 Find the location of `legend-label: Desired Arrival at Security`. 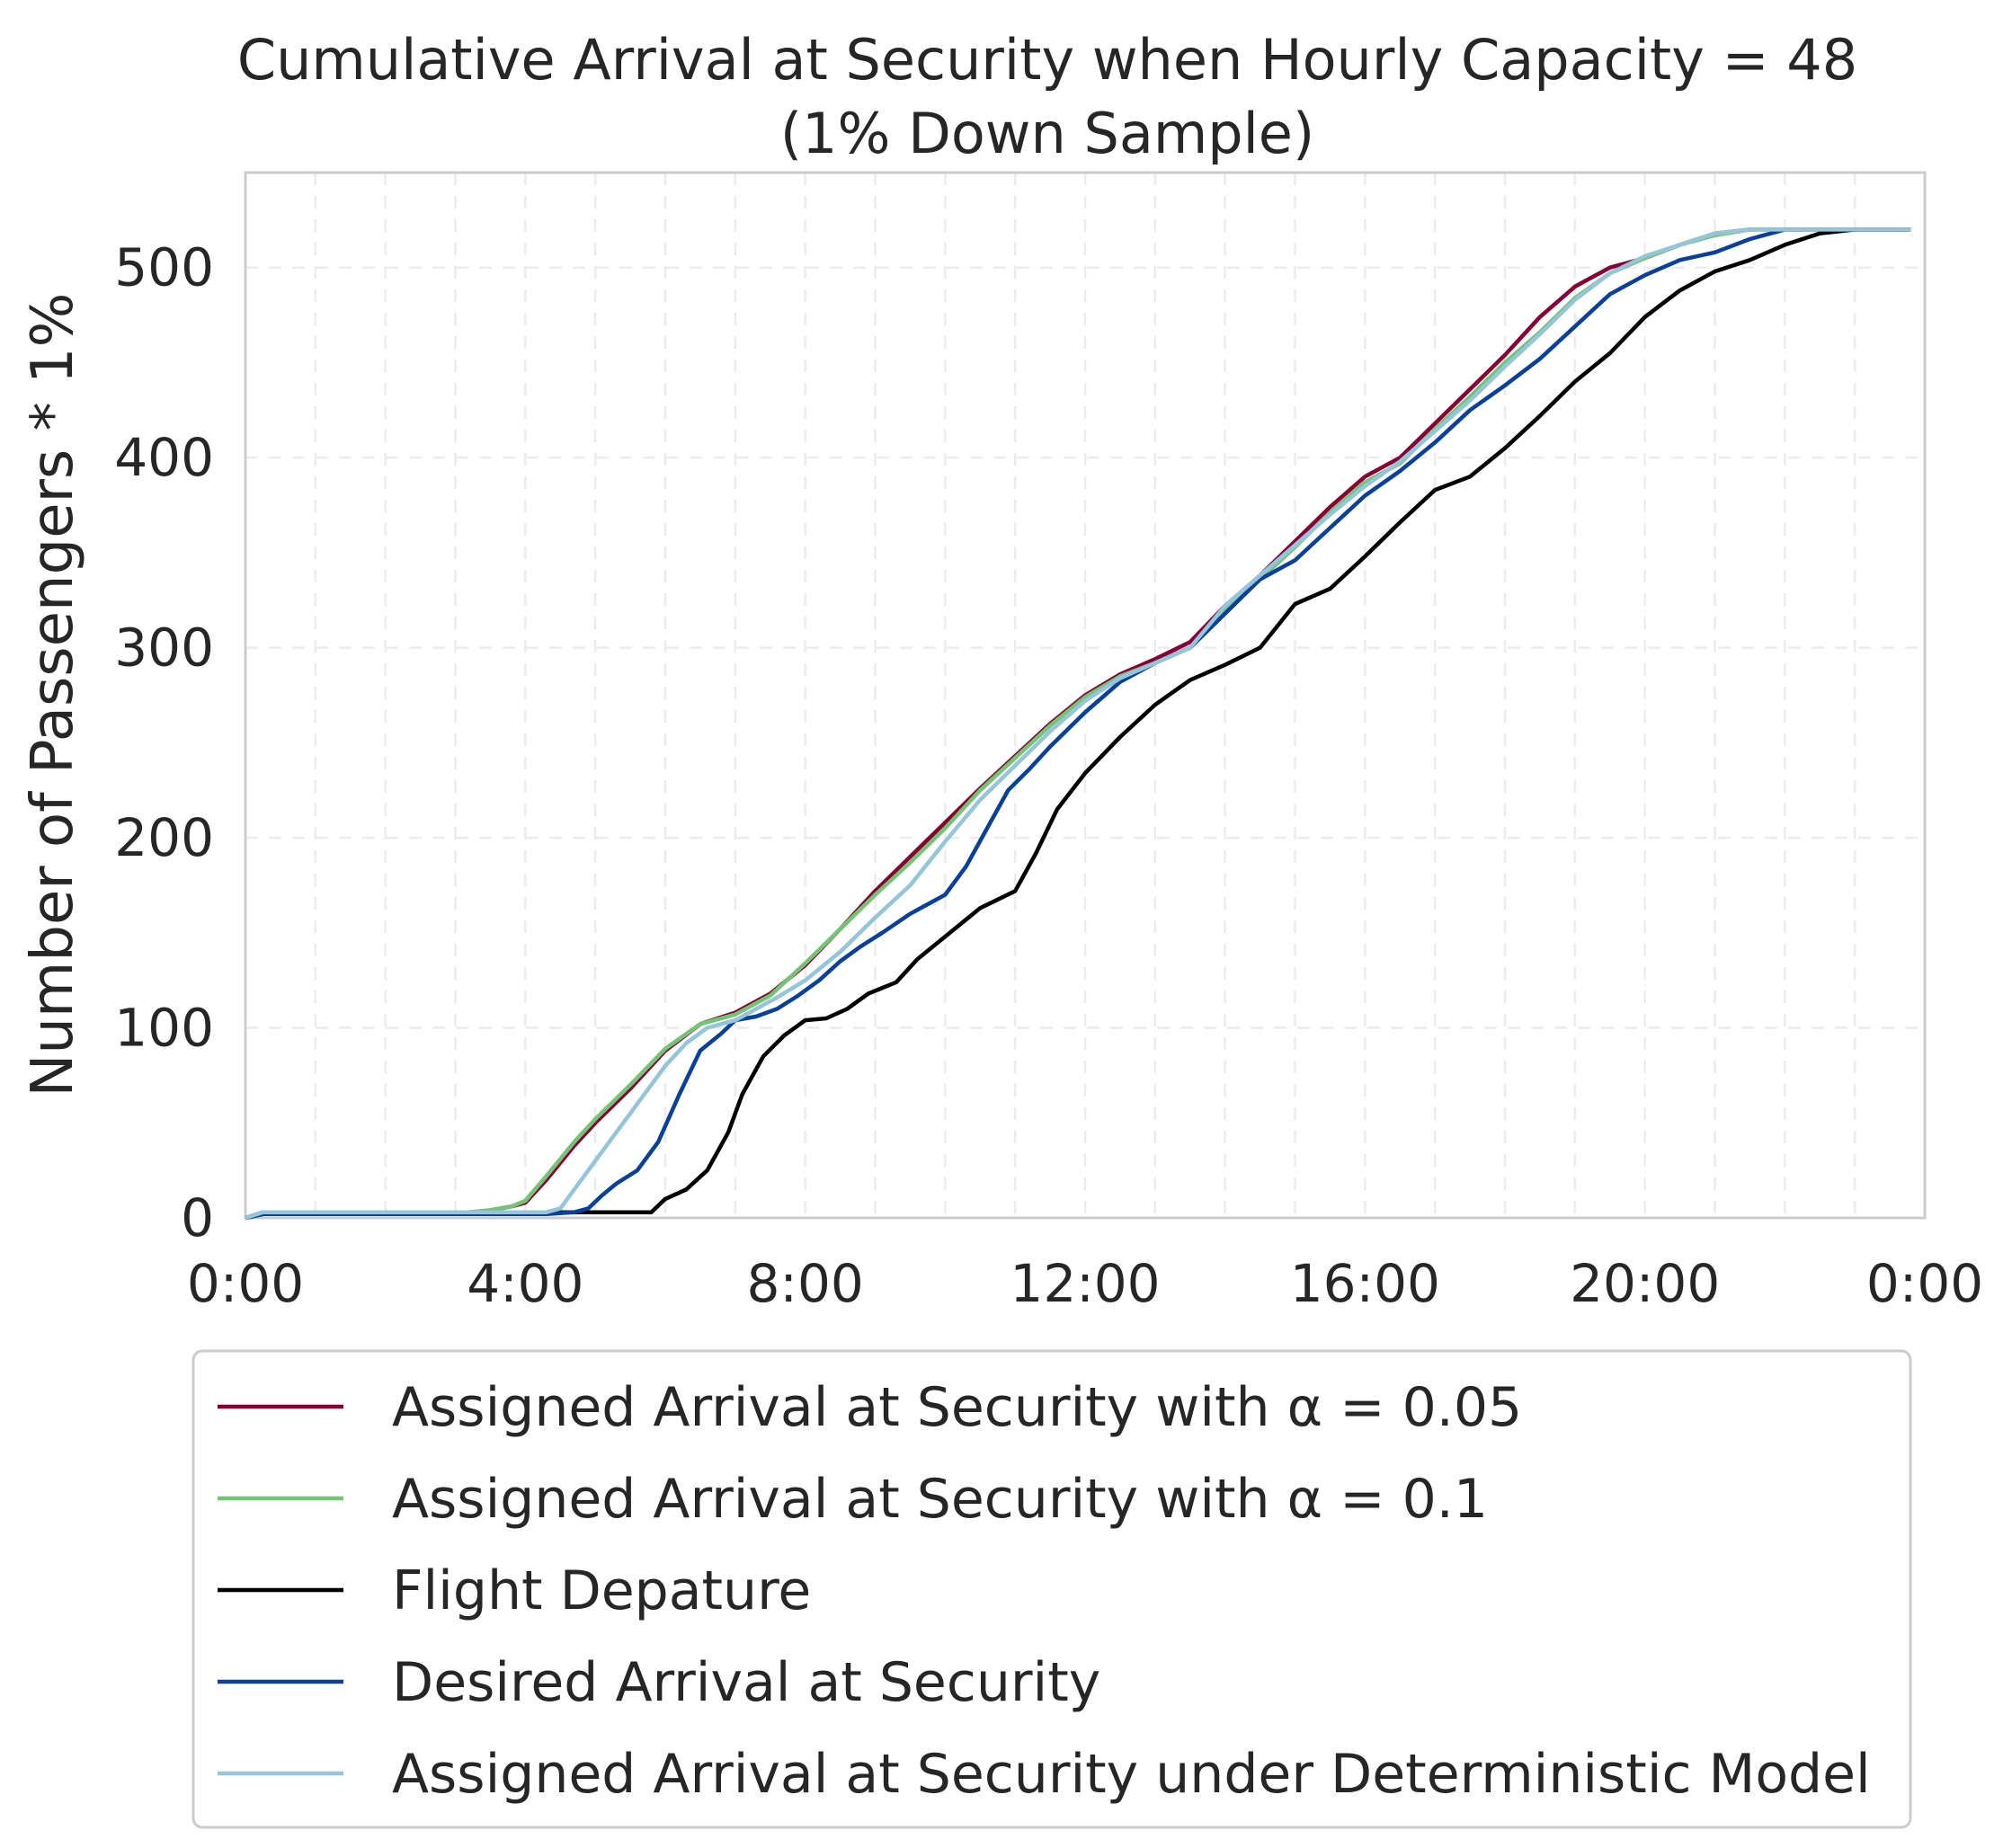

legend-label: Desired Arrival at Security is located at coordinates (746, 1682).